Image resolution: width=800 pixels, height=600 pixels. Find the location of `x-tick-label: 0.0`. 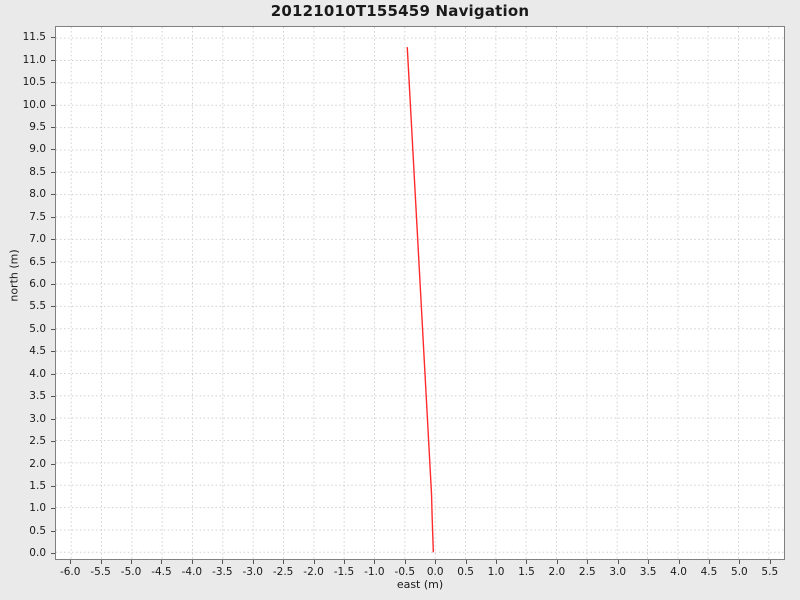

x-tick-label: 0.0 is located at coordinates (435, 572).